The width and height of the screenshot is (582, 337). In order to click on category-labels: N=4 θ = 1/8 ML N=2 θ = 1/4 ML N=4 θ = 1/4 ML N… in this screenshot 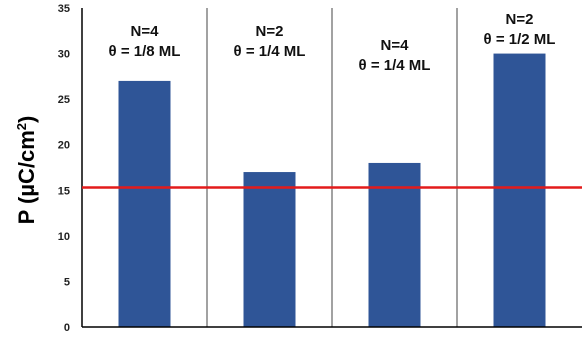, I will do `click(332, 42)`.